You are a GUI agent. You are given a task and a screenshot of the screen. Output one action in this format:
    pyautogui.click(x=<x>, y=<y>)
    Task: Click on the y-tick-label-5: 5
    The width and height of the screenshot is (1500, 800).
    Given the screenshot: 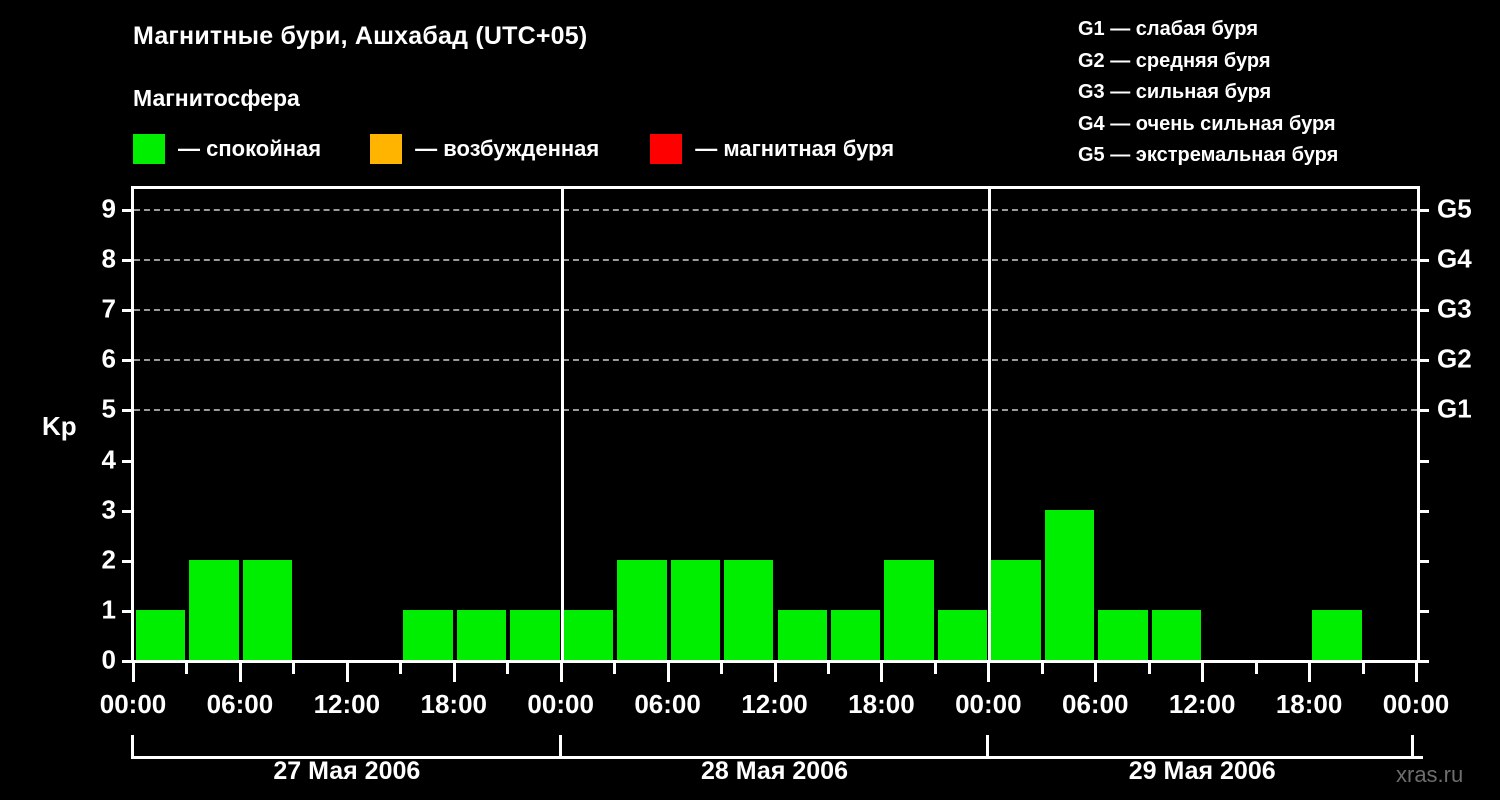 What is the action you would take?
    pyautogui.click(x=108, y=408)
    